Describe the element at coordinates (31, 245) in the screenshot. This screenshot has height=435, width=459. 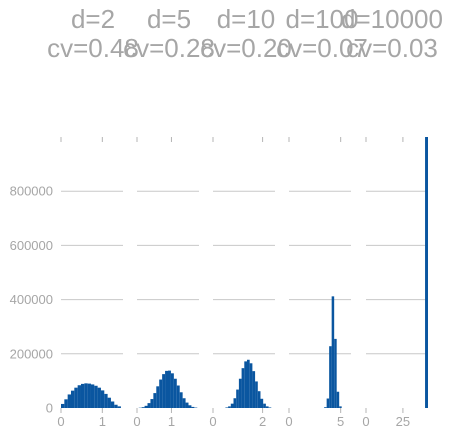
I see `y-tick-label: 600000` at that location.